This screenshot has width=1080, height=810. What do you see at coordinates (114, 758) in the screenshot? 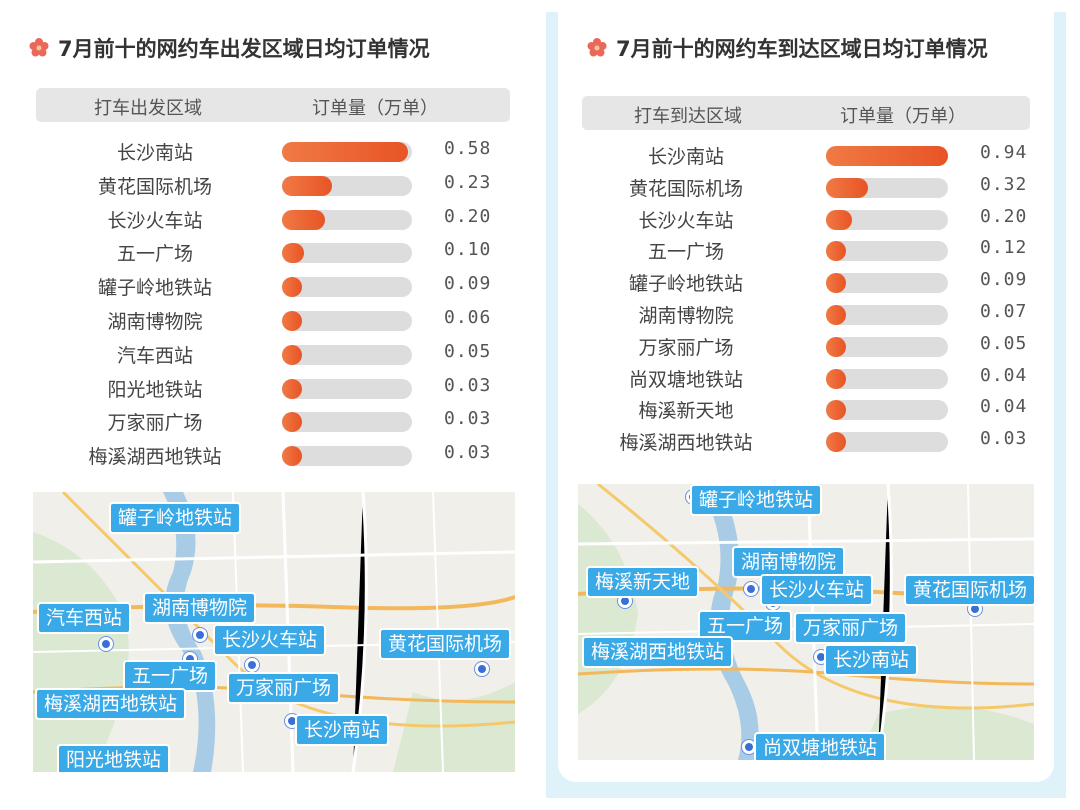
I see `map-label: 阳光地铁站` at bounding box center [114, 758].